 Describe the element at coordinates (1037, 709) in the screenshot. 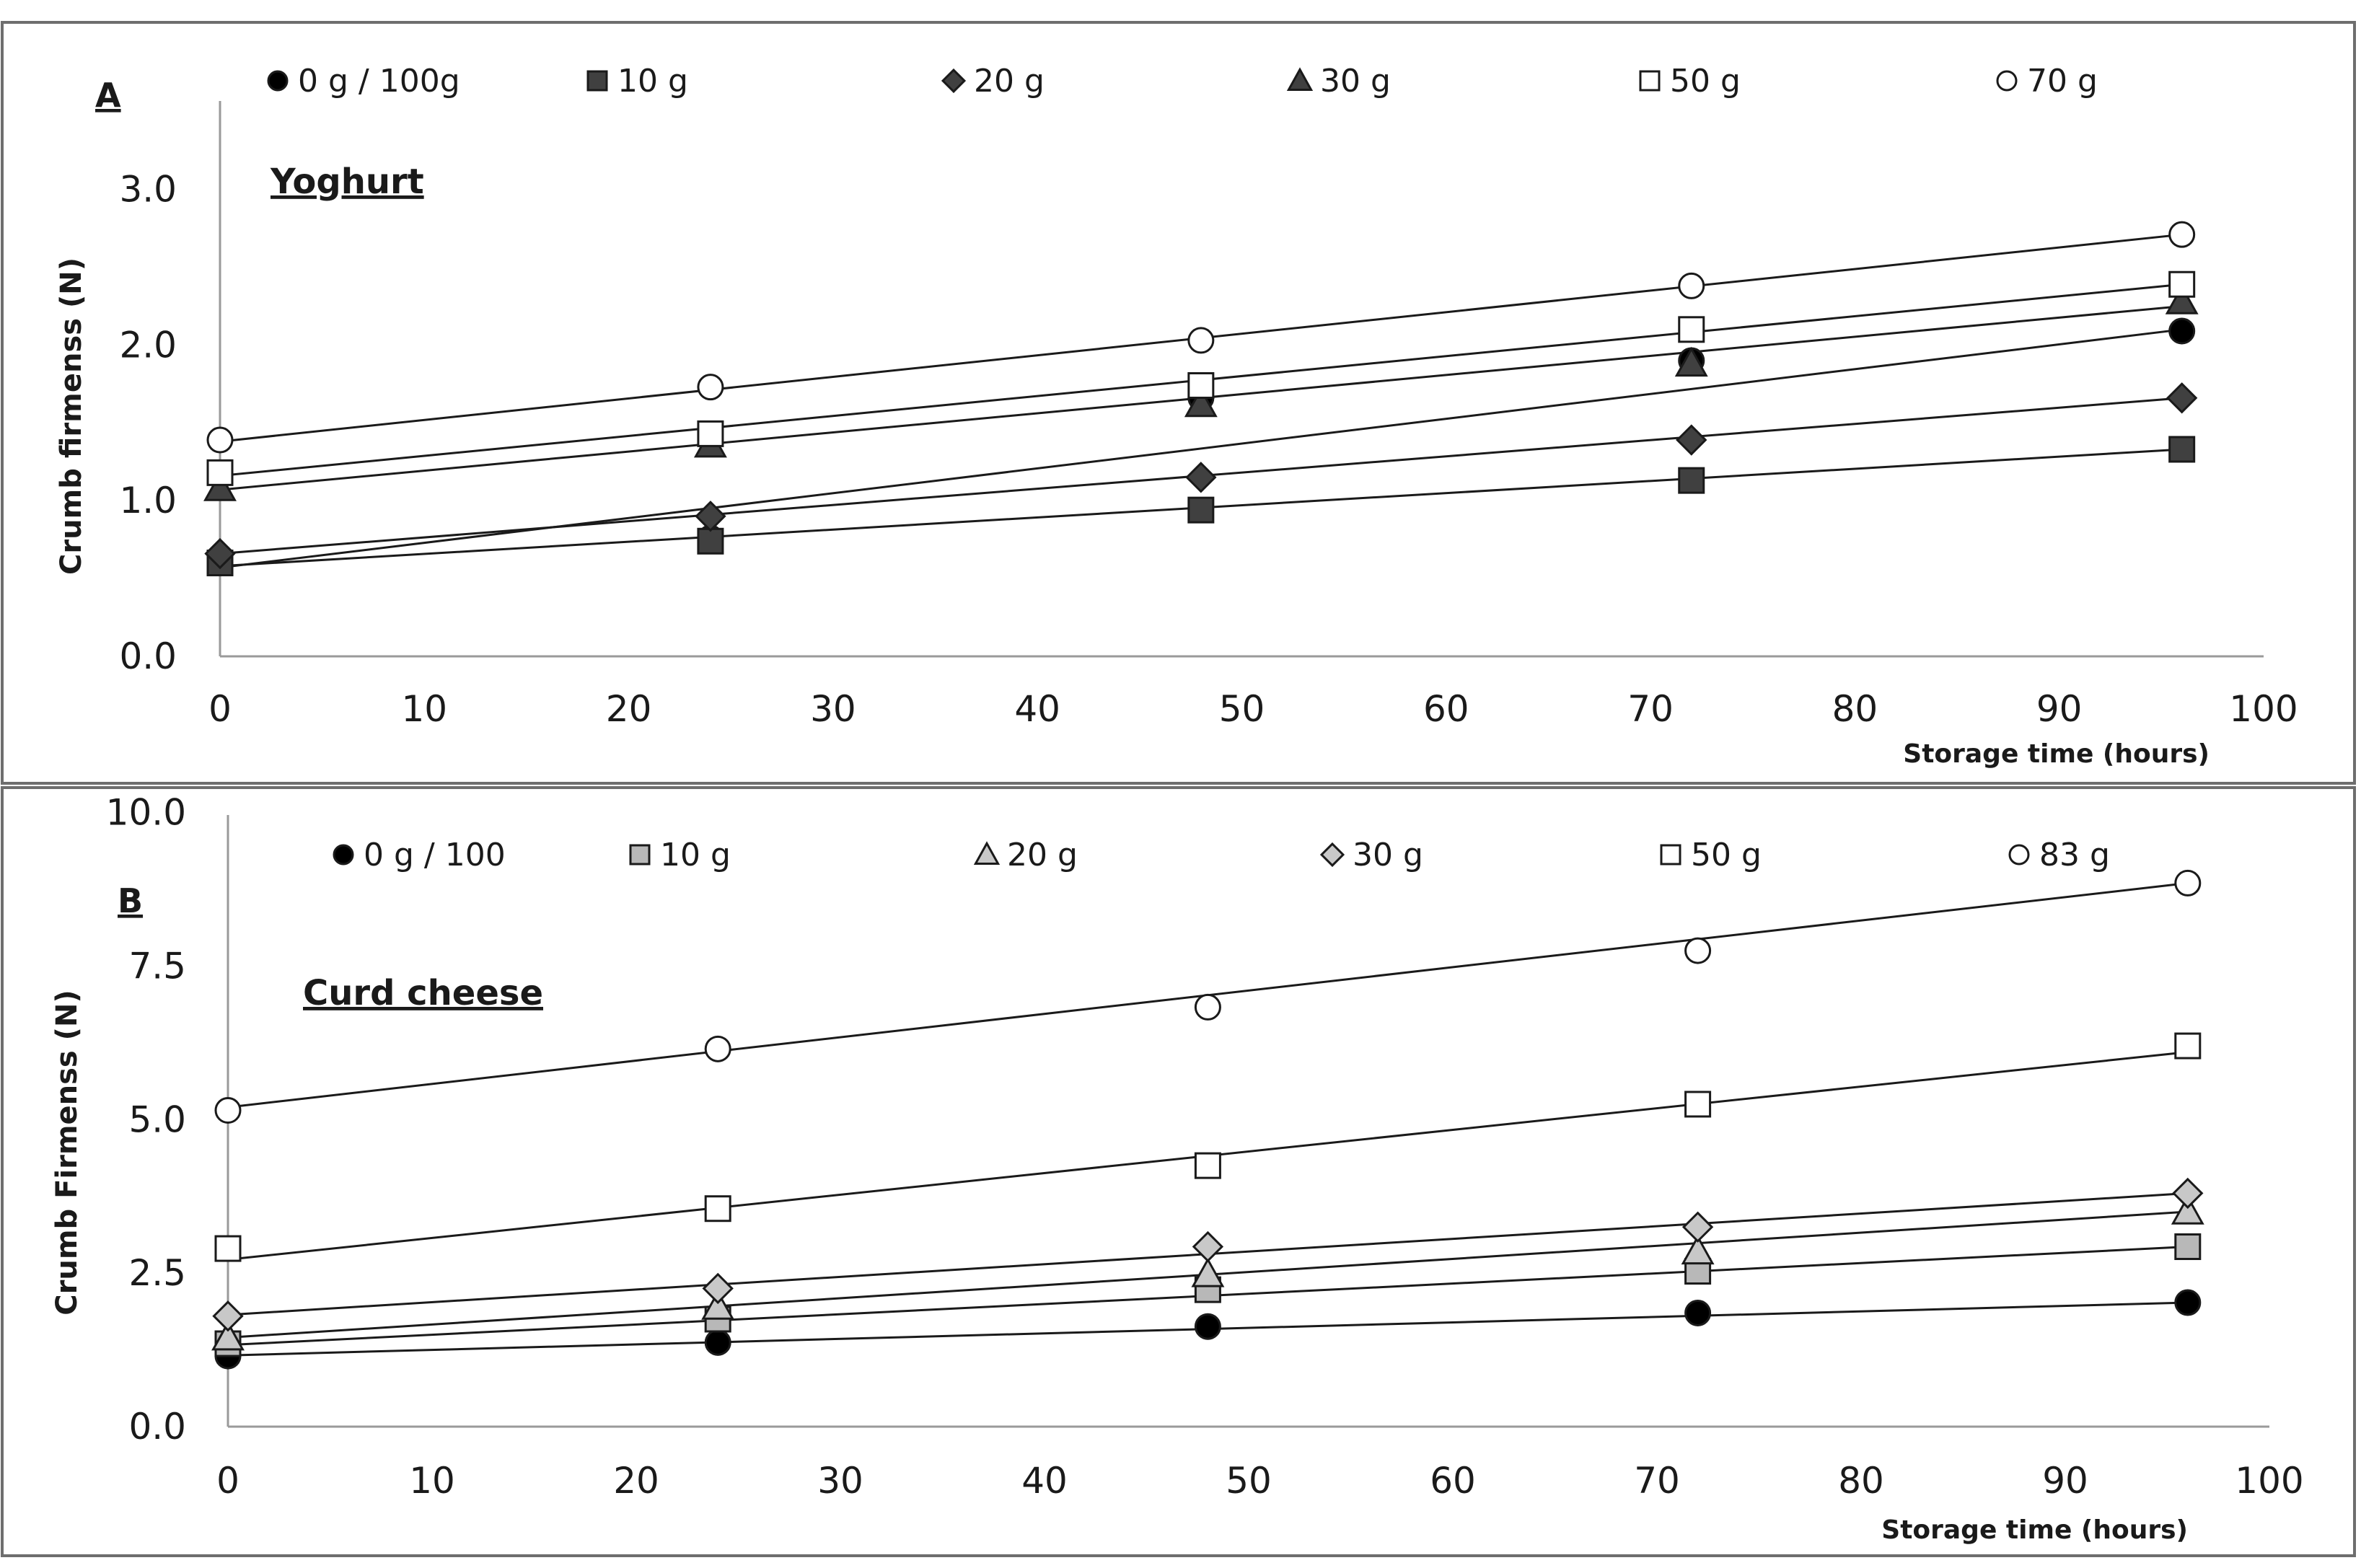

I see `panel-a-x-tick-label: 40` at that location.